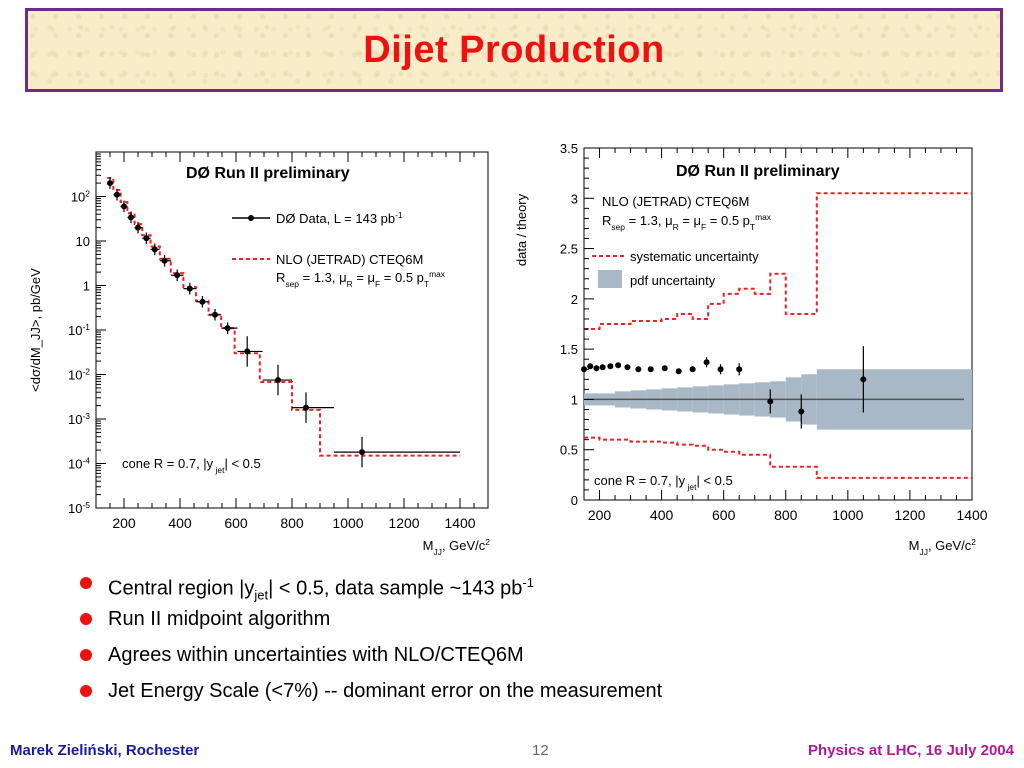 The image size is (1024, 768). Describe the element at coordinates (251, 218) in the screenshot. I see `legend-data-marker` at that location.